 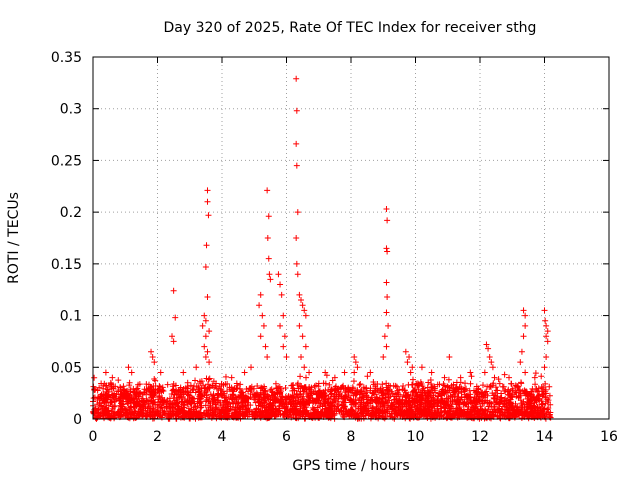 I want to click on y-tick-label: 0.3, so click(x=71, y=110).